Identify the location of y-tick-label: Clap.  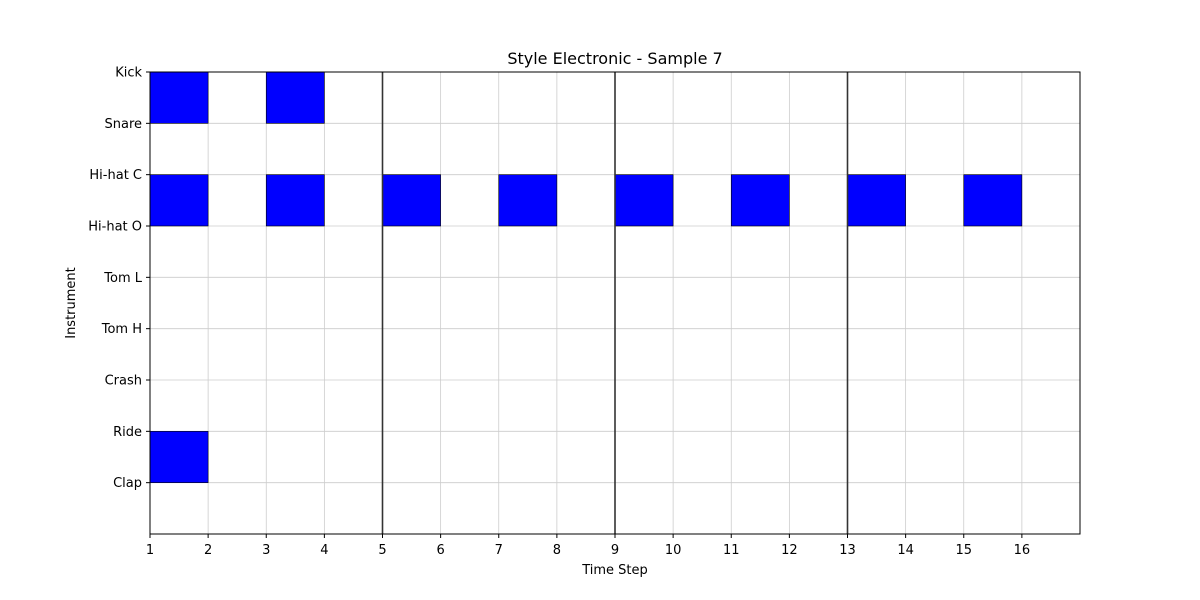
(127, 483).